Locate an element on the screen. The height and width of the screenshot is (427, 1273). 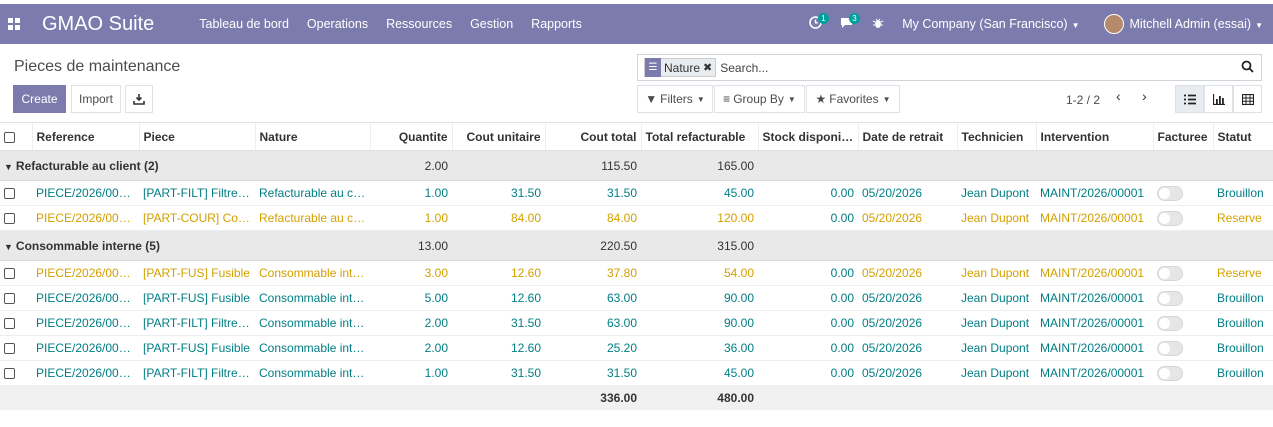
group-name: ▼ Refacturable au client (2) is located at coordinates (185, 165).